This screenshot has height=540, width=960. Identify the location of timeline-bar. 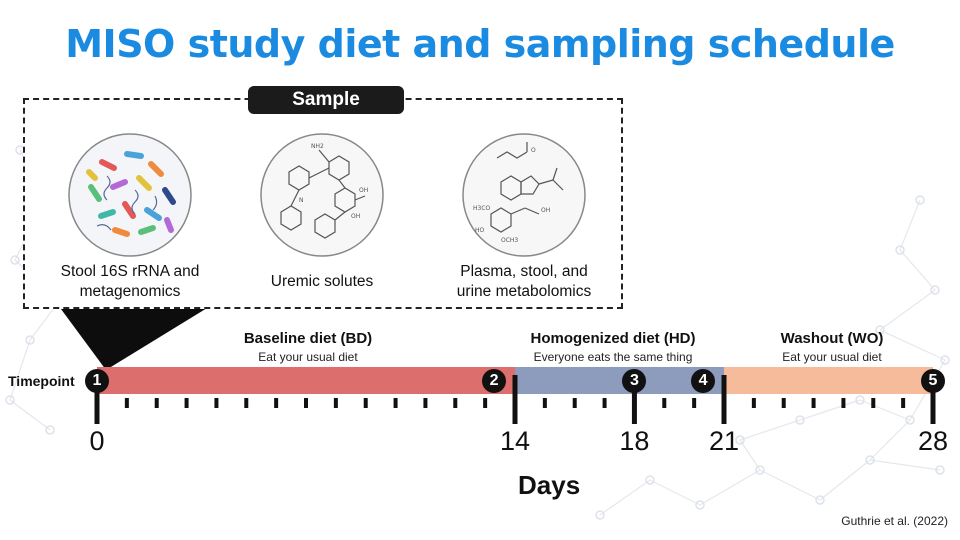
(515, 395).